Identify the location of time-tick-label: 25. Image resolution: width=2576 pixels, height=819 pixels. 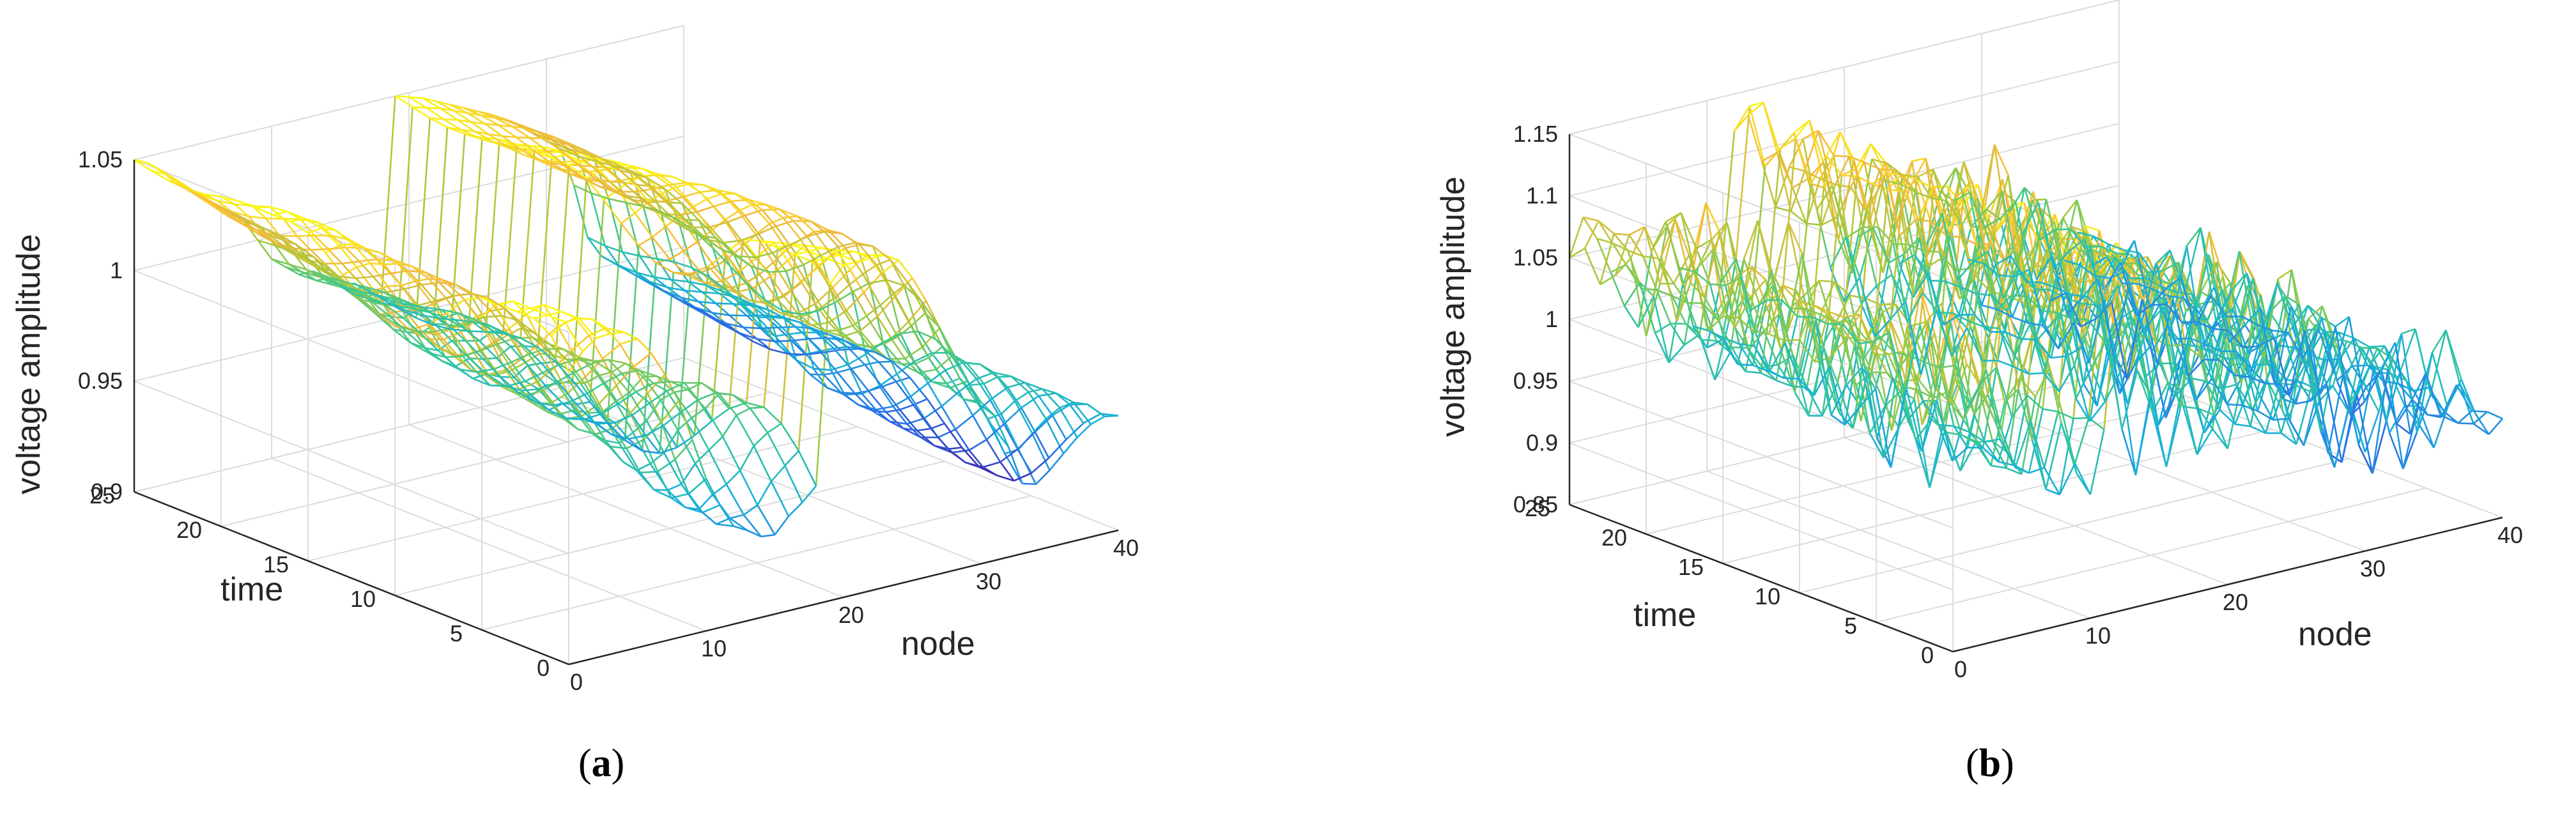
(1537, 508).